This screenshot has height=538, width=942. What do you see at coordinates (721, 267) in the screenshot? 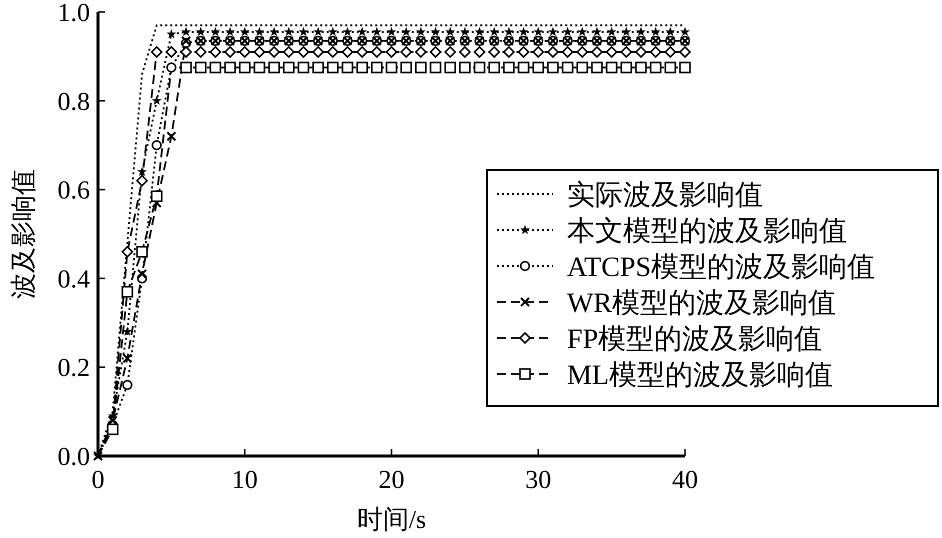
I see `legend-label: ATCPS模型的波及影响值` at bounding box center [721, 267].